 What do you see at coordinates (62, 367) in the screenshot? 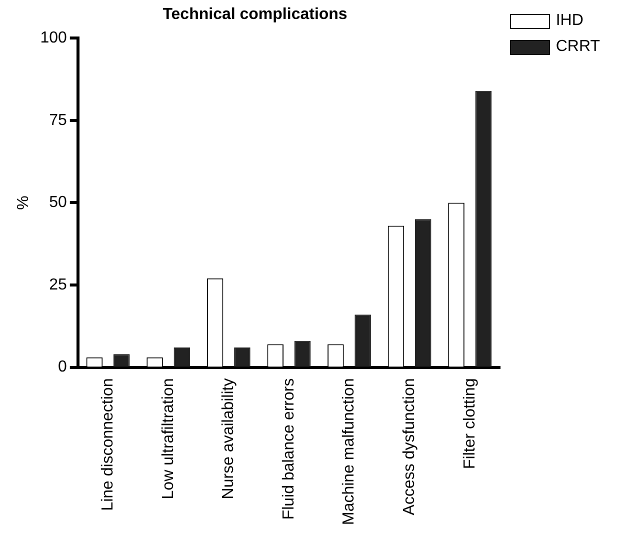
I see `y-tick-label: 0` at bounding box center [62, 367].